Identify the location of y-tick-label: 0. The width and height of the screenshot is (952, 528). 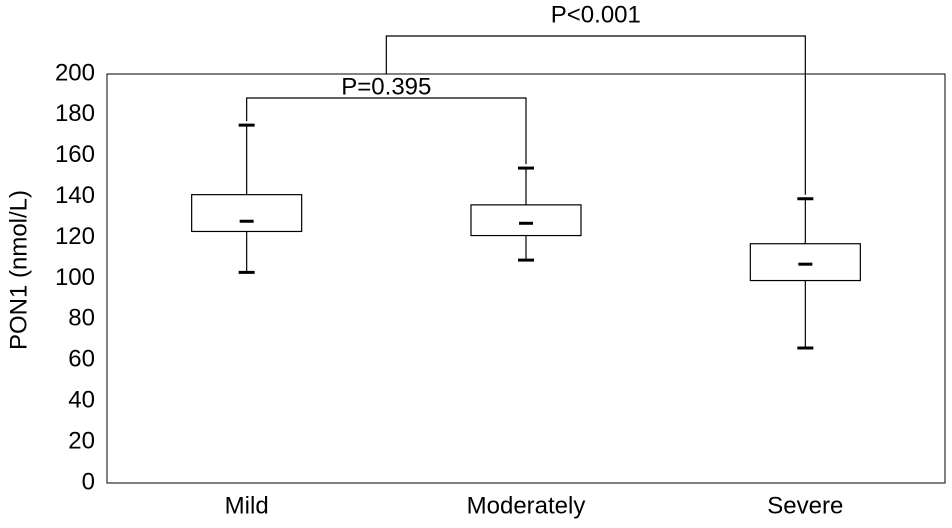
(88, 481).